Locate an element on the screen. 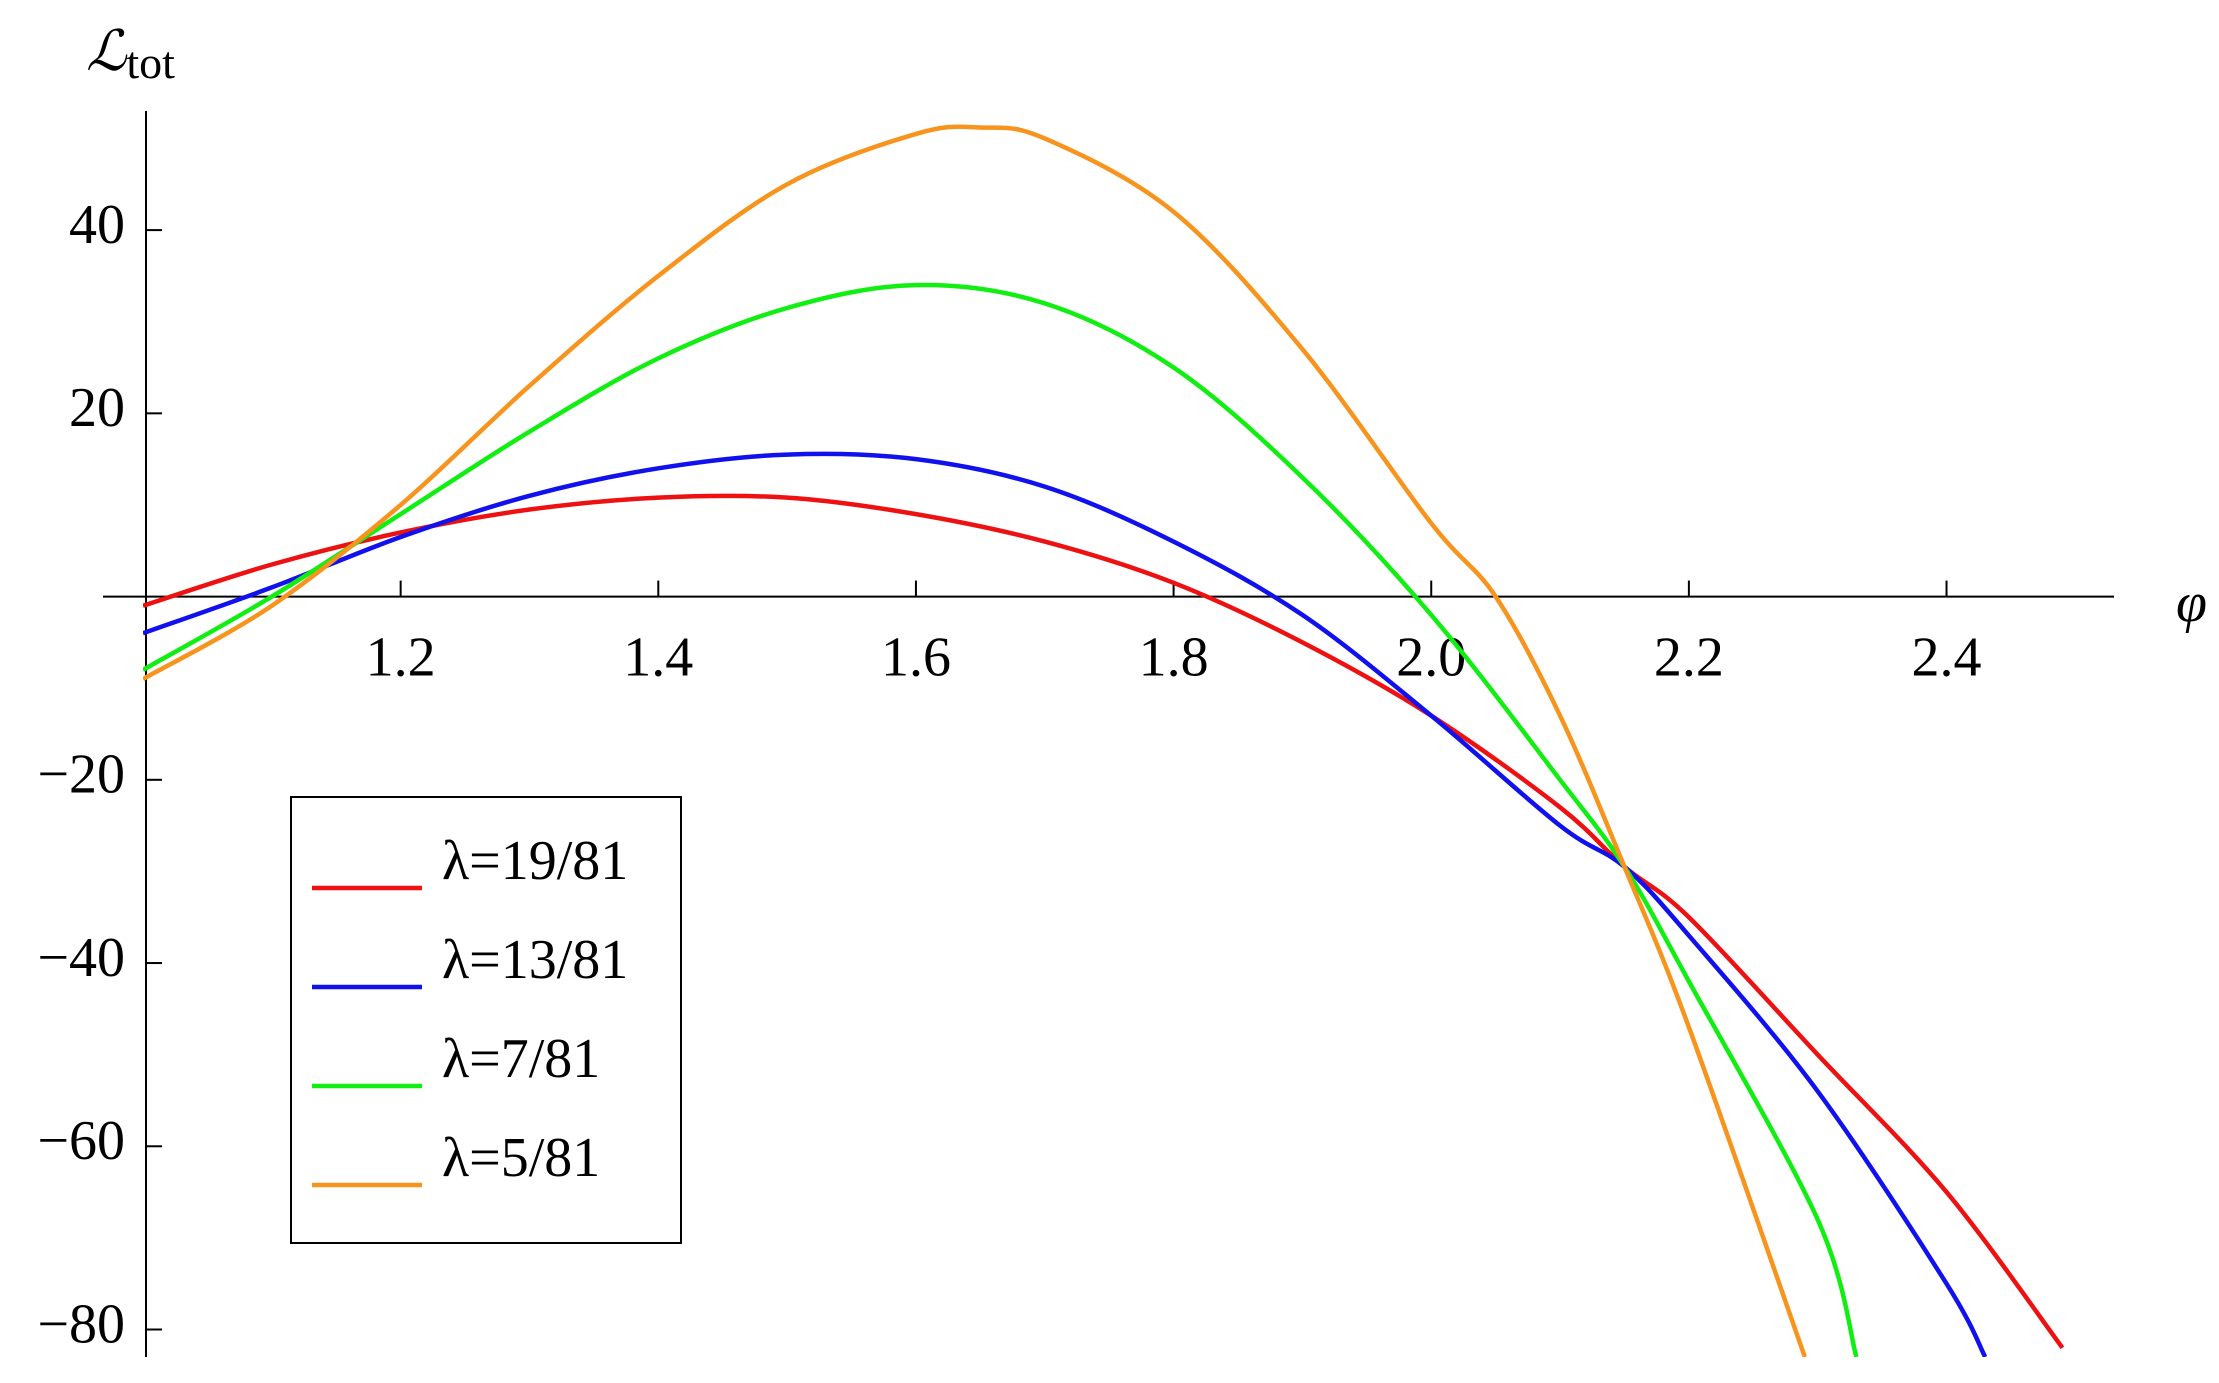 The image size is (2219, 1383). y-tick-label: −60 is located at coordinates (81, 1141).